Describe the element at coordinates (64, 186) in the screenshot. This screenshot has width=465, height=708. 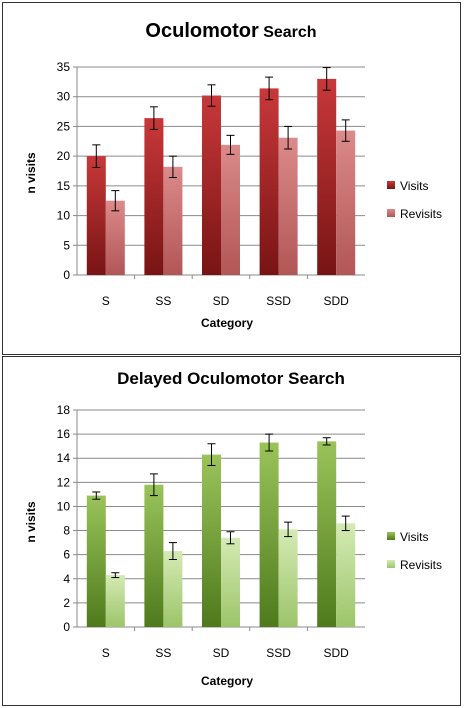
I see `y-tick-label: 15` at that location.